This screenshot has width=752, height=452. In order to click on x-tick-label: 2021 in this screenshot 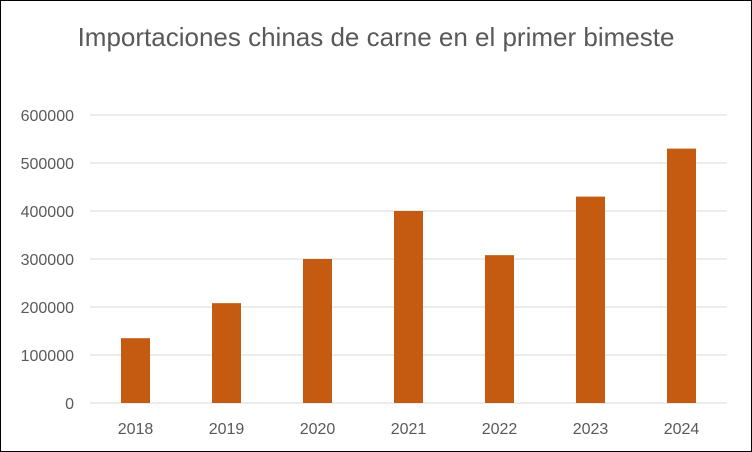, I will do `click(409, 429)`.